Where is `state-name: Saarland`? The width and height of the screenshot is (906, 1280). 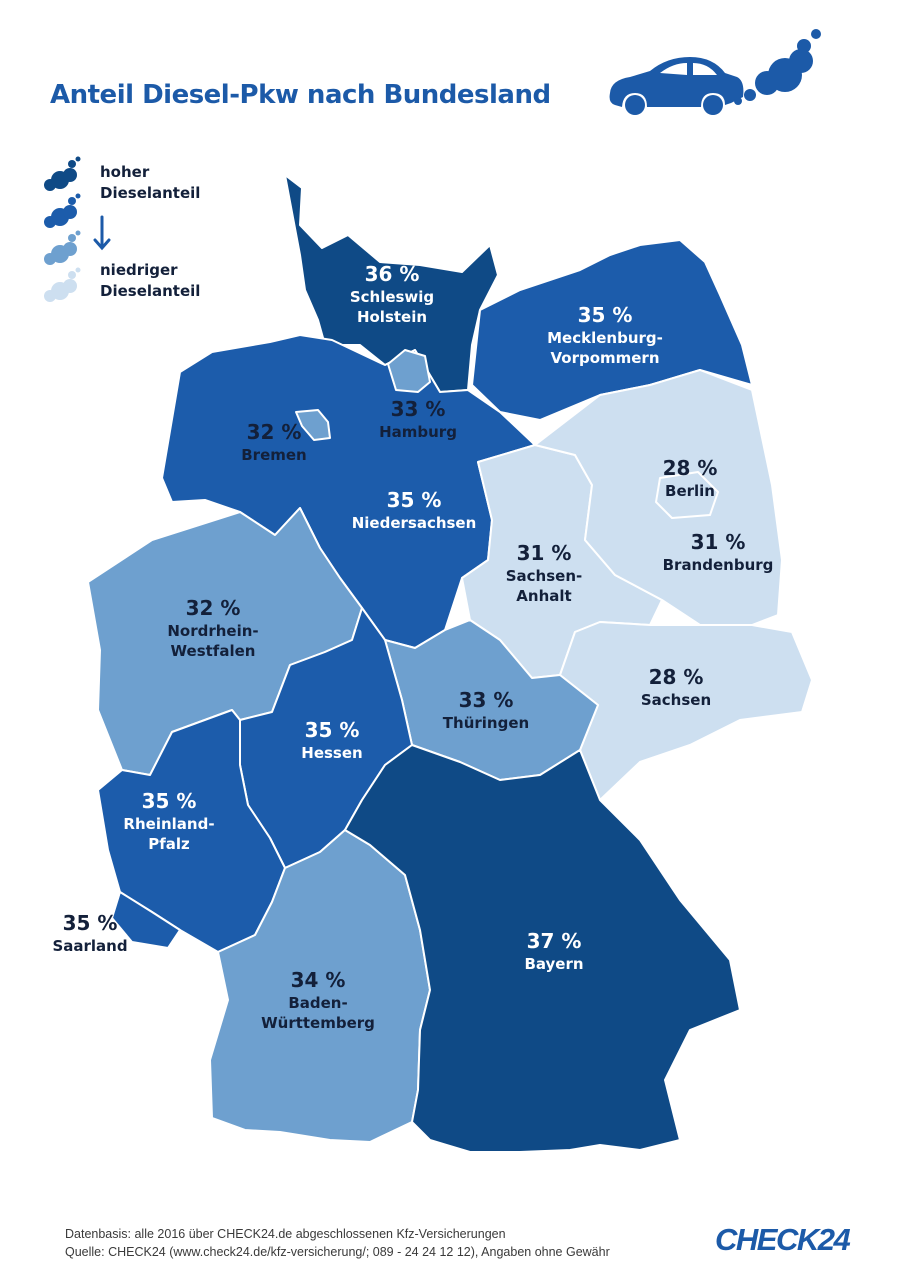 state-name: Saarland is located at coordinates (90, 946).